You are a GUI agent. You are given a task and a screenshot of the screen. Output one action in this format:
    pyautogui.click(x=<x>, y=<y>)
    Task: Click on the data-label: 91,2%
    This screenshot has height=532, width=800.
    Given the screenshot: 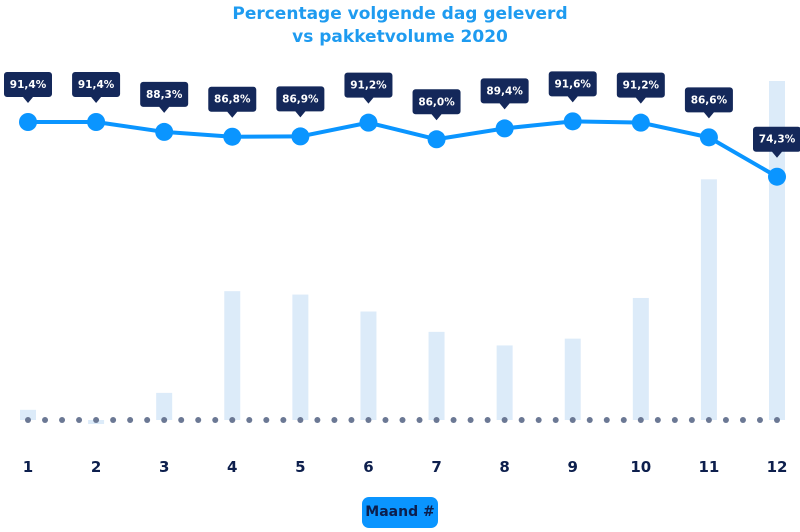 What is the action you would take?
    pyautogui.click(x=368, y=86)
    